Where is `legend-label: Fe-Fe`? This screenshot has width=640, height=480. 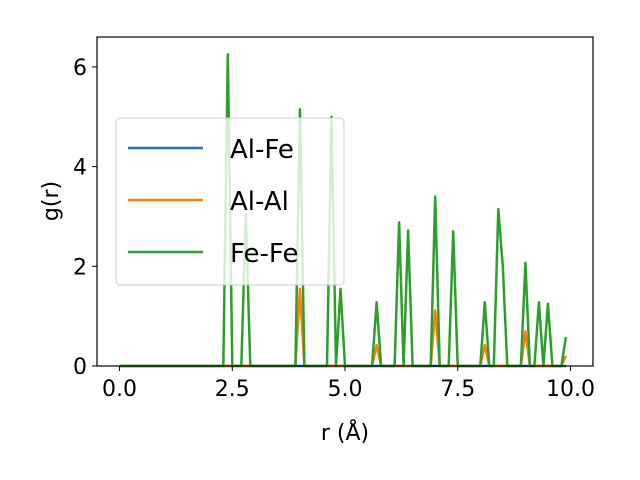
legend-label: Fe-Fe is located at coordinates (264, 254).